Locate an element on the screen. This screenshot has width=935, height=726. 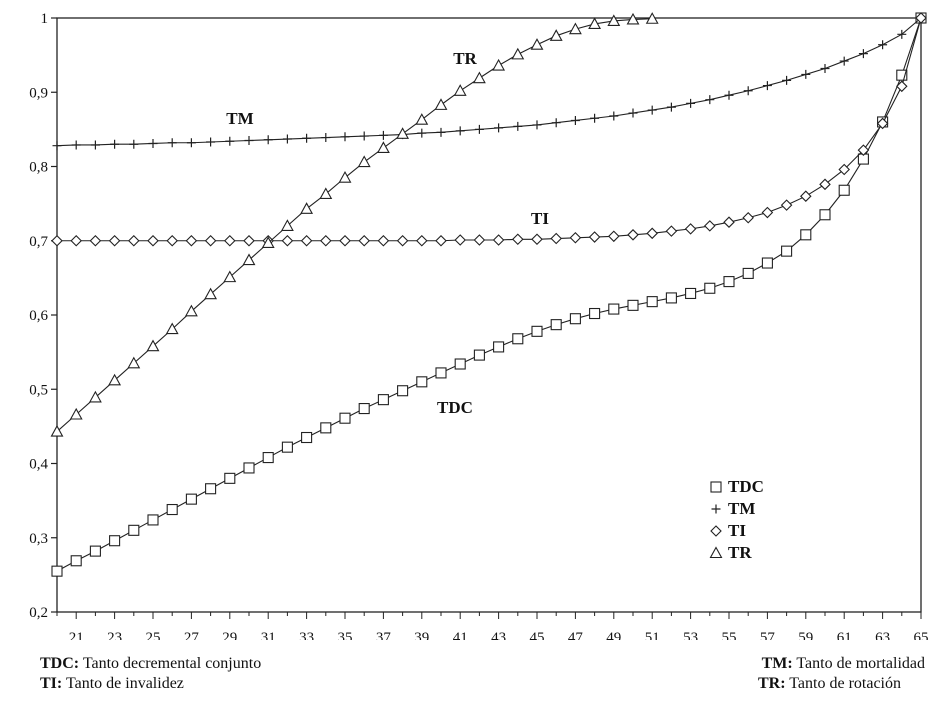
footer-ti-abbr: TI: is located at coordinates (51, 683).